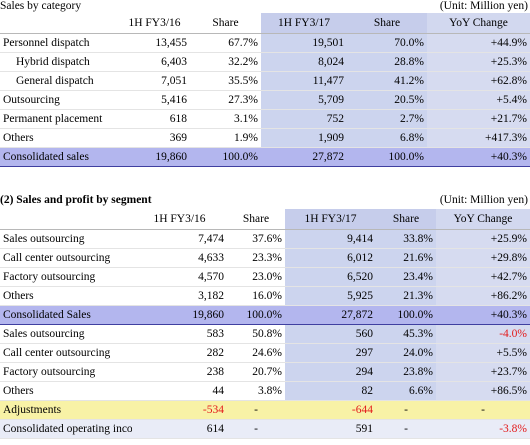 Image resolution: width=530 pixels, height=445 pixels. What do you see at coordinates (59, 81) in the screenshot?
I see `row-label: General dispatch` at bounding box center [59, 81].